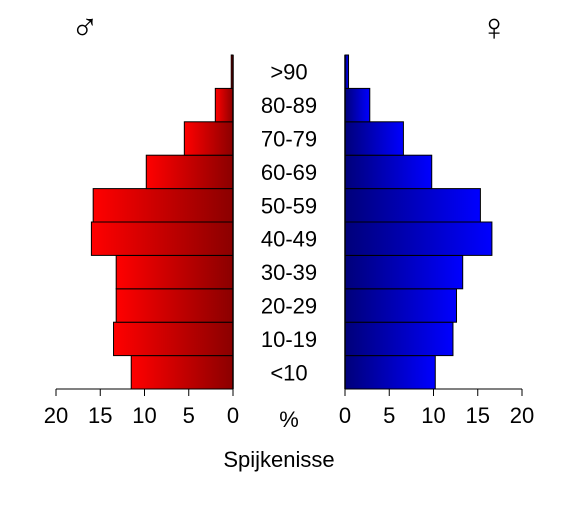 This screenshot has width=579, height=512. What do you see at coordinates (56, 415) in the screenshot?
I see `male-tick-label: 20` at bounding box center [56, 415].